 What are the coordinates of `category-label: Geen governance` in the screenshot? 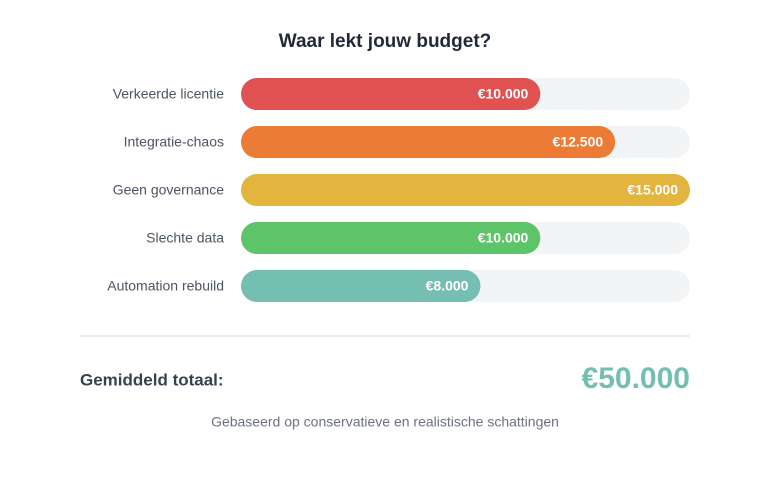 It's located at (169, 190).